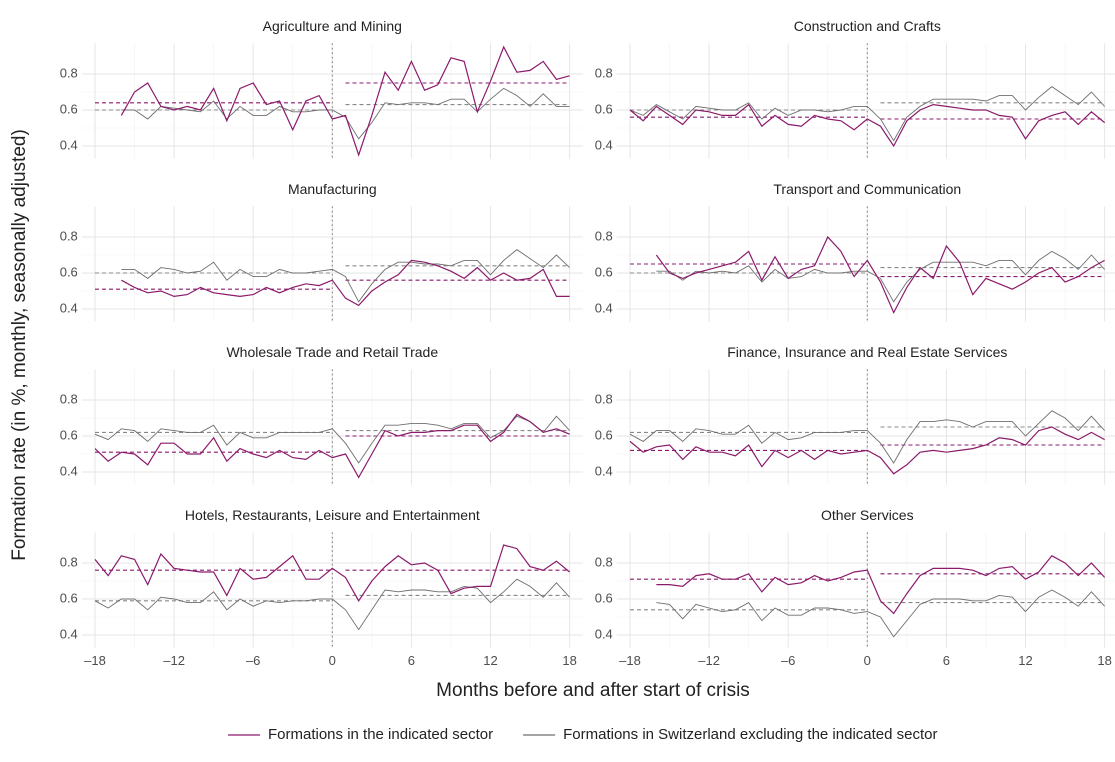 This screenshot has width=1115, height=762. What do you see at coordinates (332, 26) in the screenshot?
I see `panel-title: Agriculture and Mining` at bounding box center [332, 26].